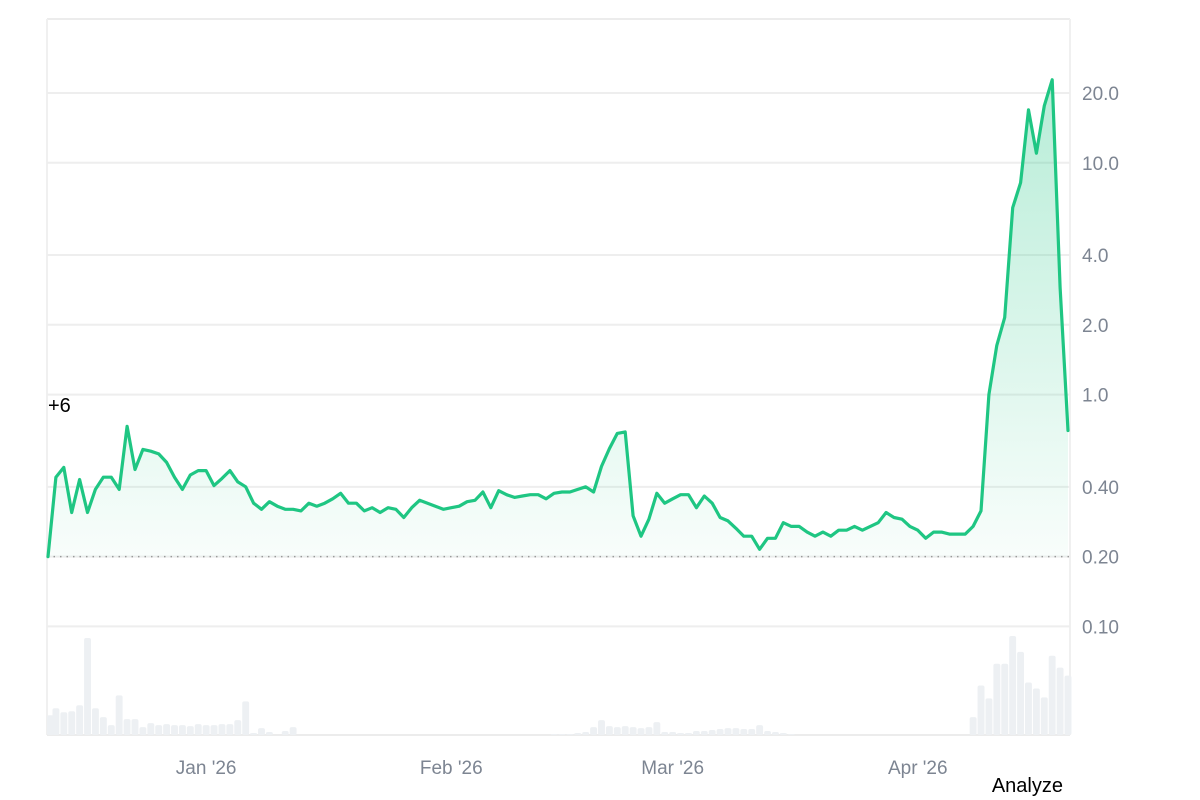  Describe the element at coordinates (59, 406) in the screenshot. I see `change-annotation: +6` at that location.